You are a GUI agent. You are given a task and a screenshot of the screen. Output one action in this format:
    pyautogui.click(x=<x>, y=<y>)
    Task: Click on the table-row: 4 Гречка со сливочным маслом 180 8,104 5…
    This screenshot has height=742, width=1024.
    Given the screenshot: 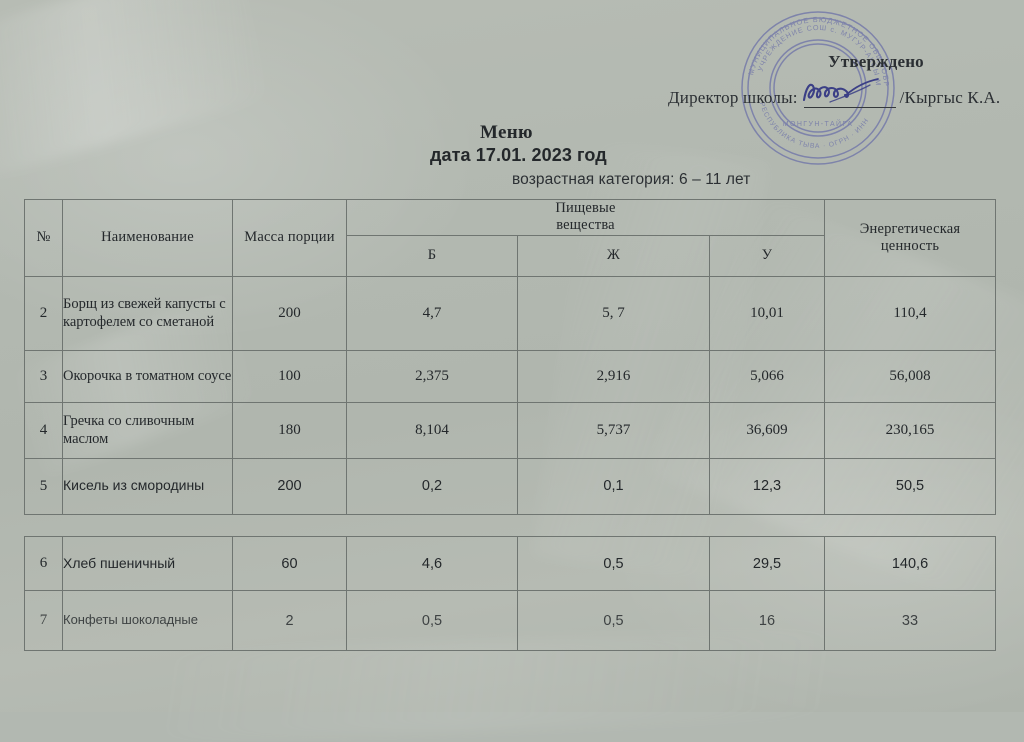 What is the action you would take?
    pyautogui.click(x=510, y=430)
    